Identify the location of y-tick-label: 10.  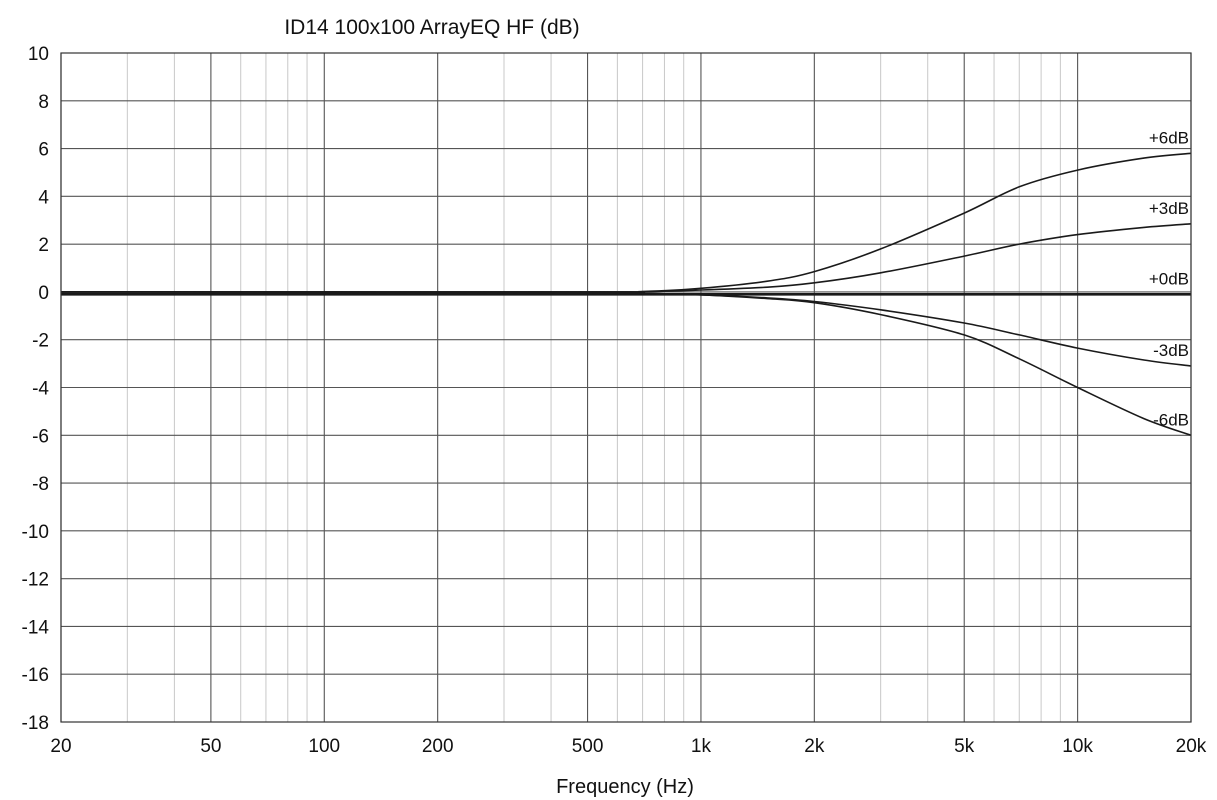
(38, 54).